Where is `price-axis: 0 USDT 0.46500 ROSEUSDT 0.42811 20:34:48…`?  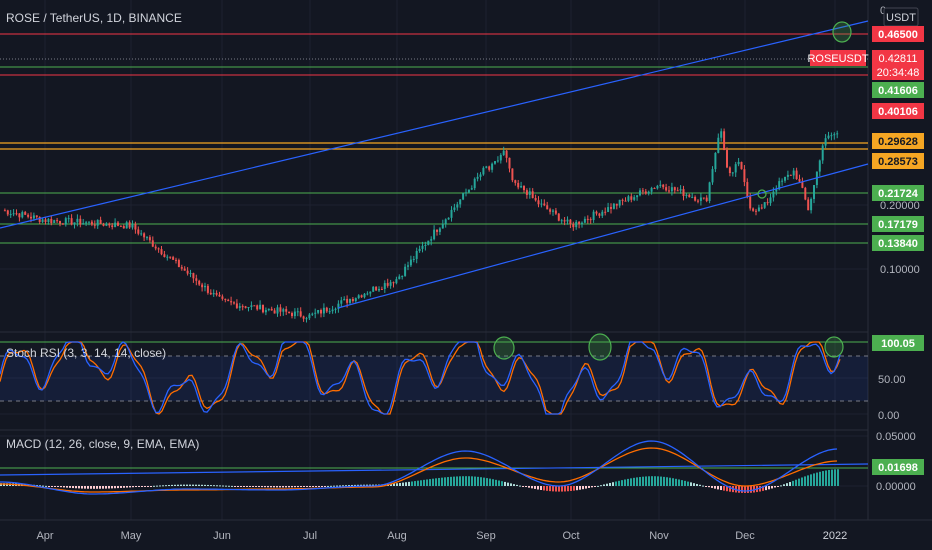 price-axis: 0 USDT 0.46500 ROSEUSDT 0.42811 20:34:48… is located at coordinates (865, 140).